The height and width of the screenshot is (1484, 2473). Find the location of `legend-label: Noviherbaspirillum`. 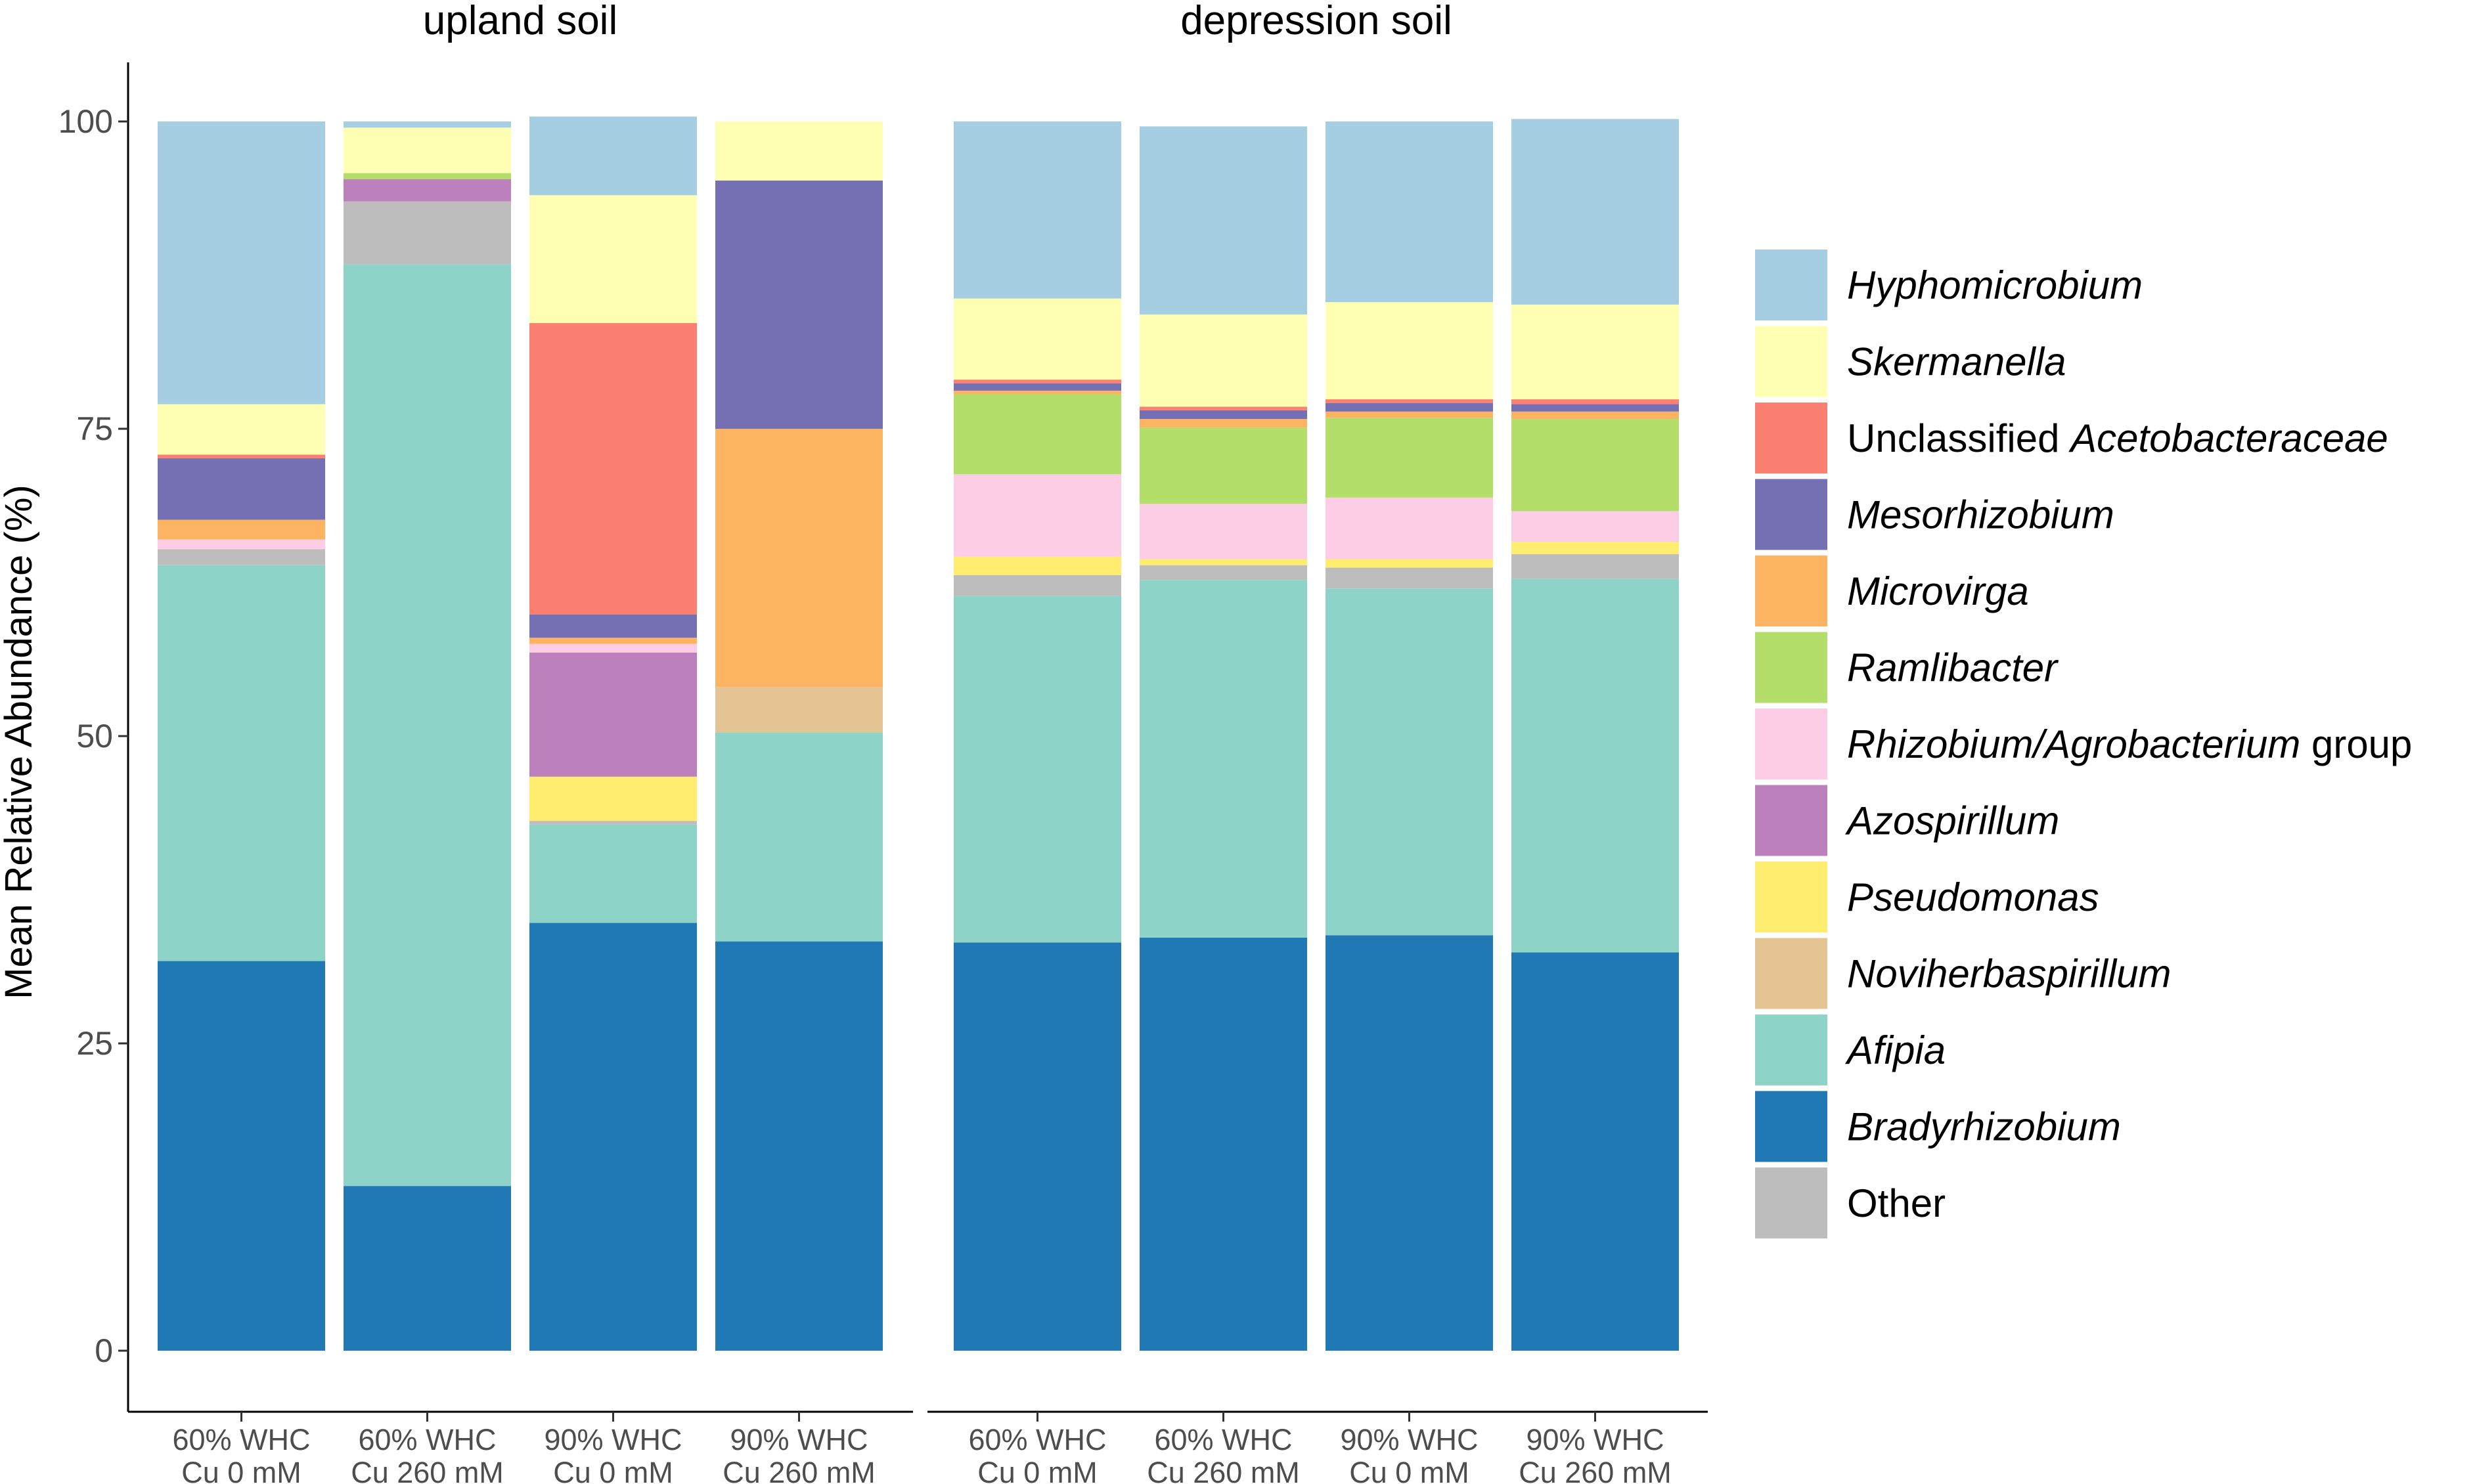

legend-label: Noviherbaspirillum is located at coordinates (2009, 974).